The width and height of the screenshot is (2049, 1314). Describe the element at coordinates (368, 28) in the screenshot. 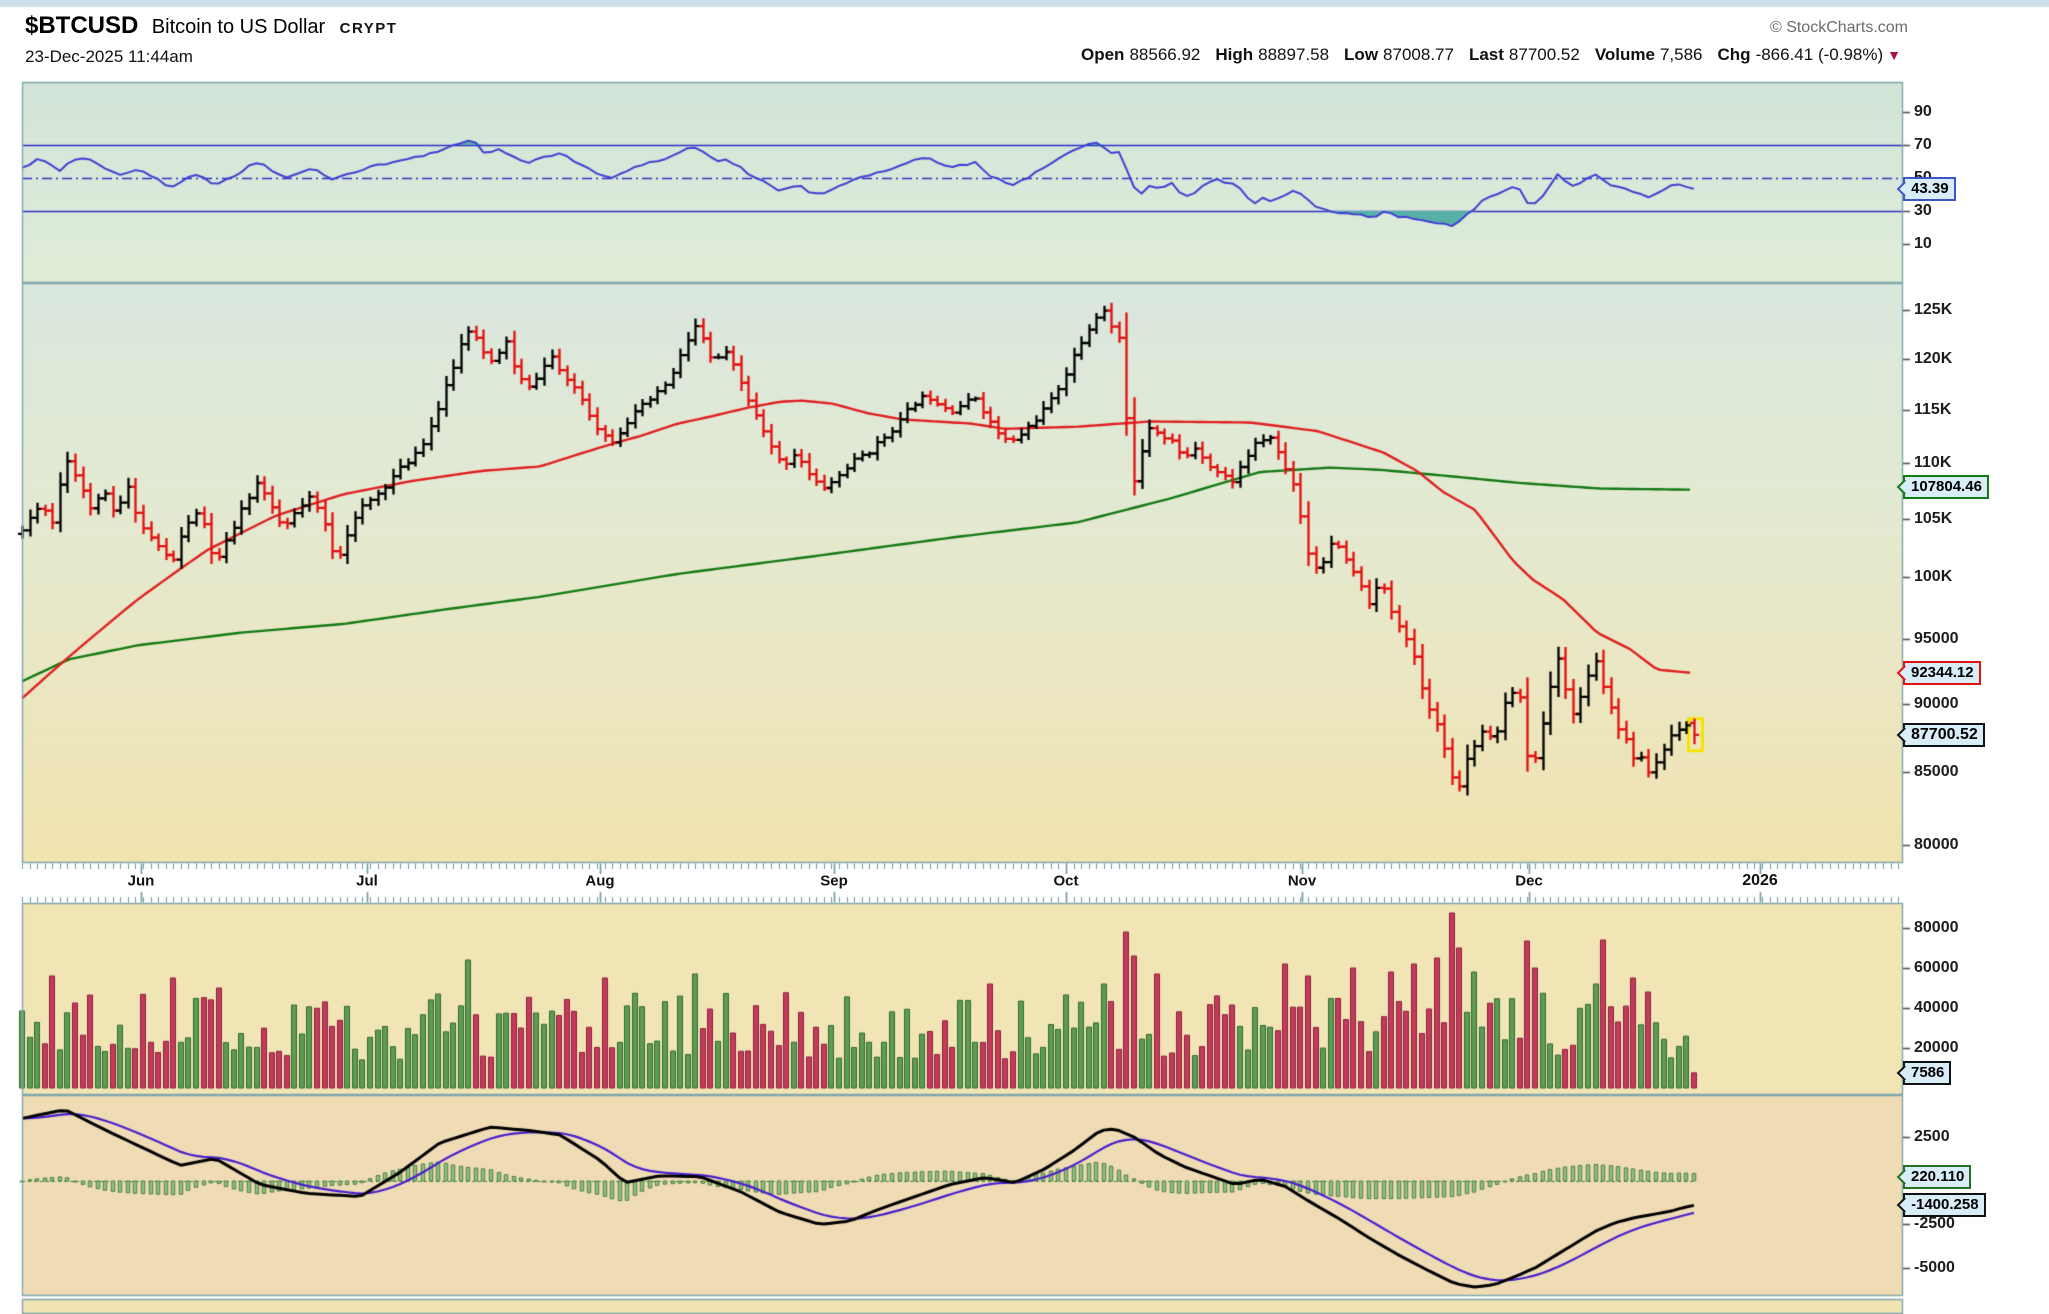

I see `exchange-label: CRYPT` at that location.